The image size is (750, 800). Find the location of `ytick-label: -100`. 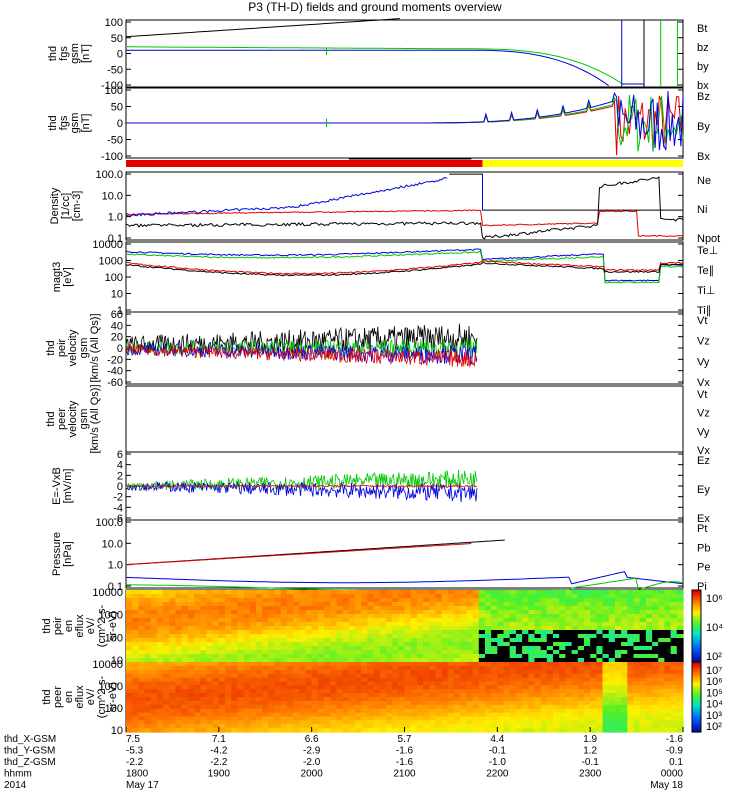

ytick-label: -100 is located at coordinates (112, 157).